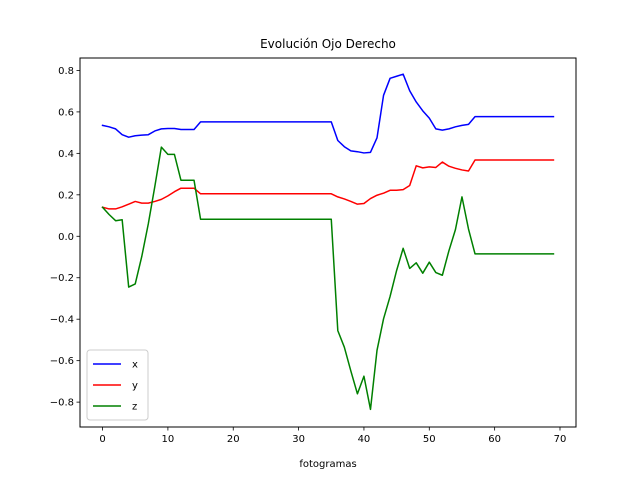  I want to click on y-tick-label: −0.2, so click(62, 278).